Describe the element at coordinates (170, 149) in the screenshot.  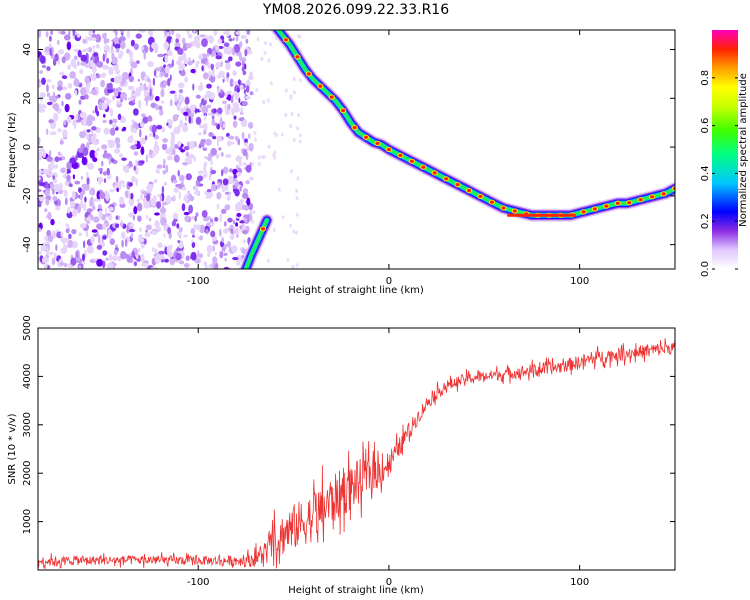
I see `noise-region` at that location.